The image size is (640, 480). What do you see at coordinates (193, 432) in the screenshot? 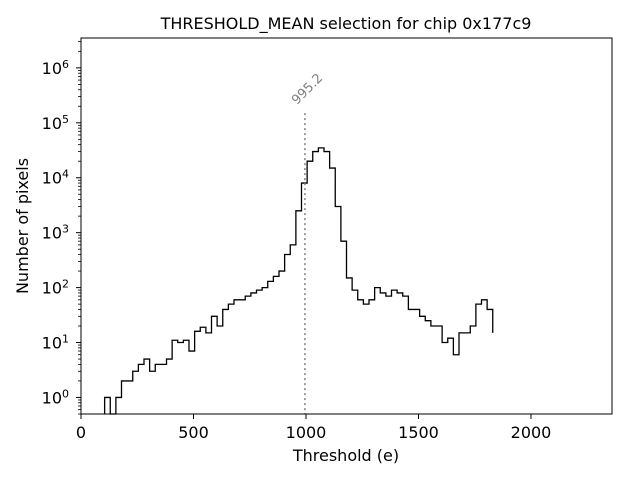
I see `x-tick-label: 500` at bounding box center [193, 432].